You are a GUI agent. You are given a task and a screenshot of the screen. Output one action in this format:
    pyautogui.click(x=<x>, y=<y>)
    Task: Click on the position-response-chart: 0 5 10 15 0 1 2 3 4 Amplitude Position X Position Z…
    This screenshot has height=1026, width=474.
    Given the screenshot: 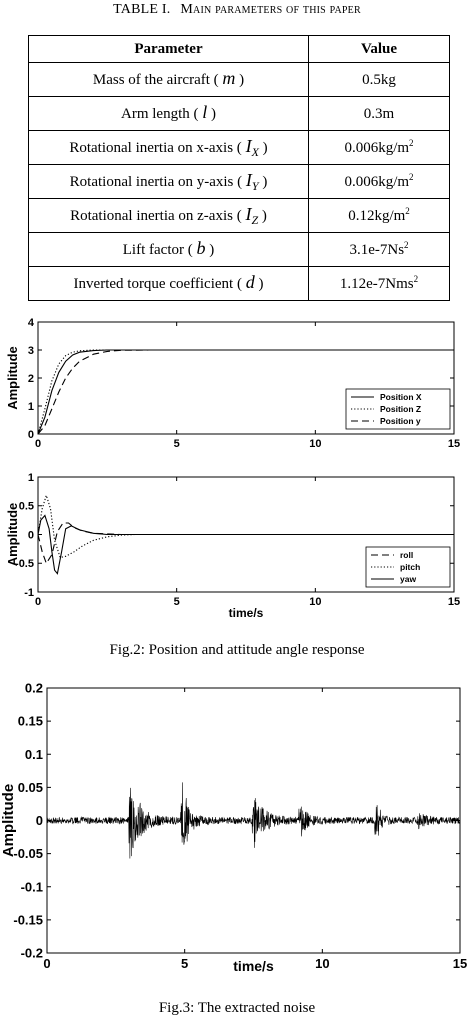 What is the action you would take?
    pyautogui.click(x=232, y=382)
    